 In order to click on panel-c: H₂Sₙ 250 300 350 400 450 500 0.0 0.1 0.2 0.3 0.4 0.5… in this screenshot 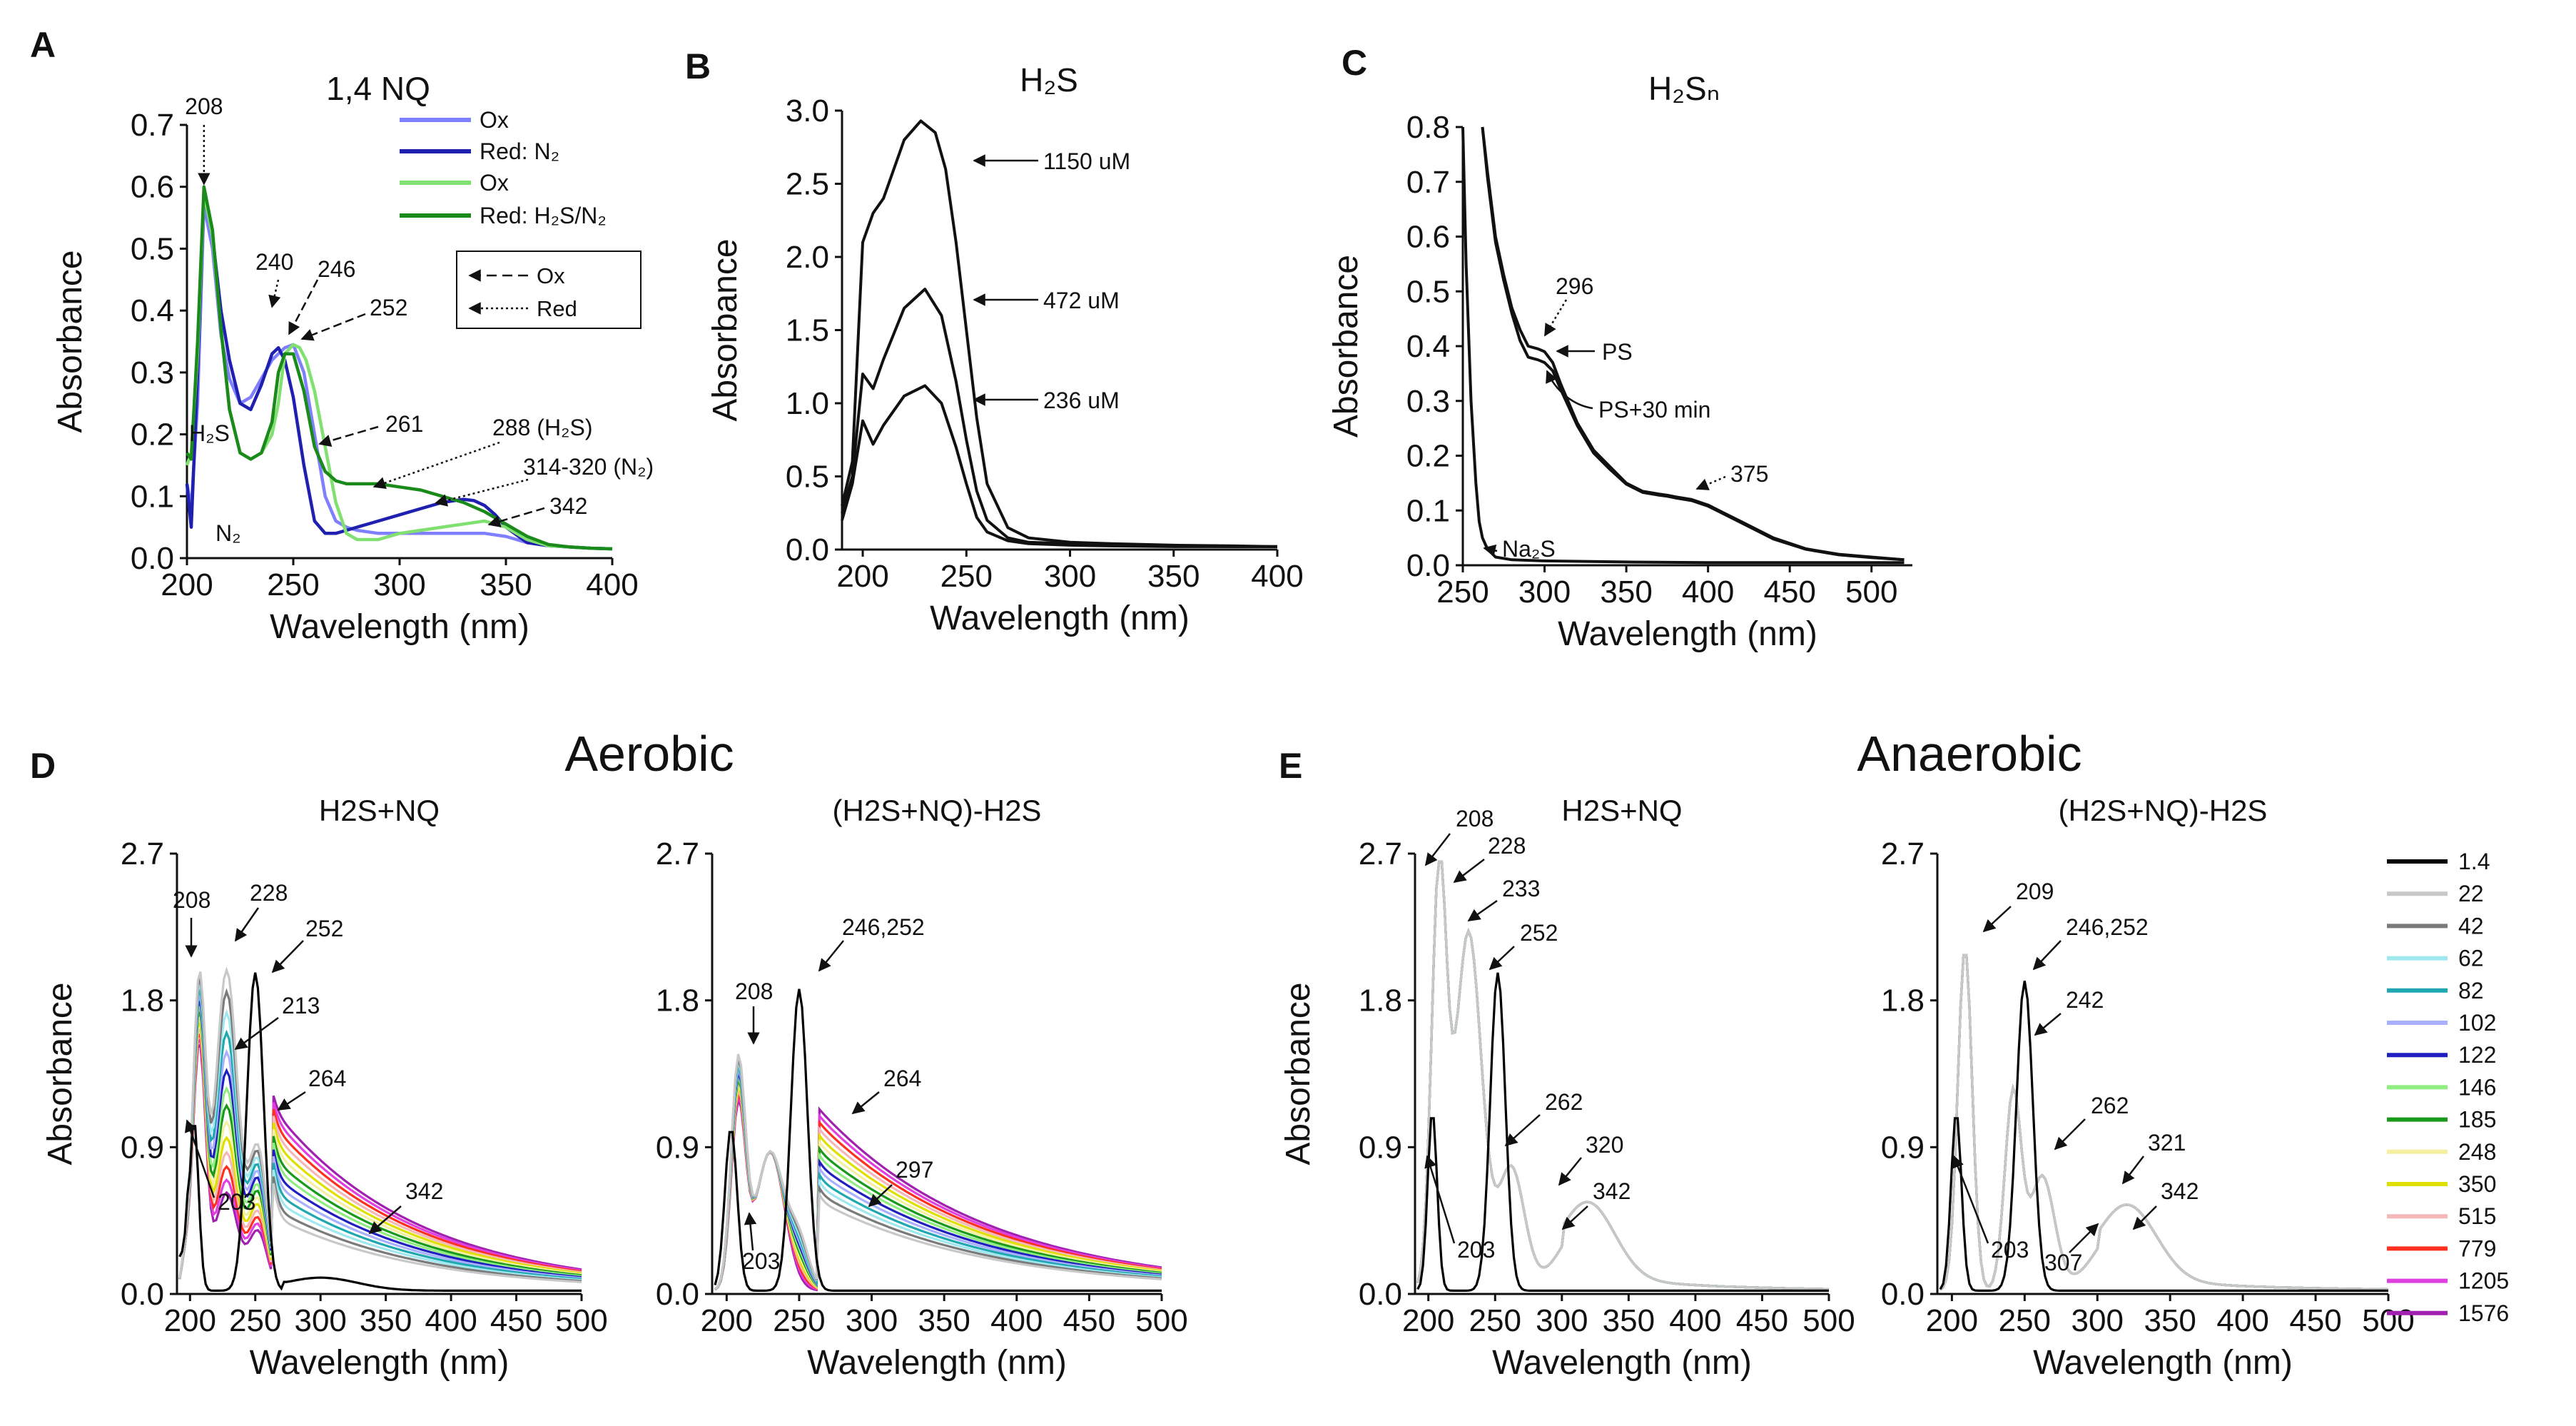, I will do `click(1619, 361)`.